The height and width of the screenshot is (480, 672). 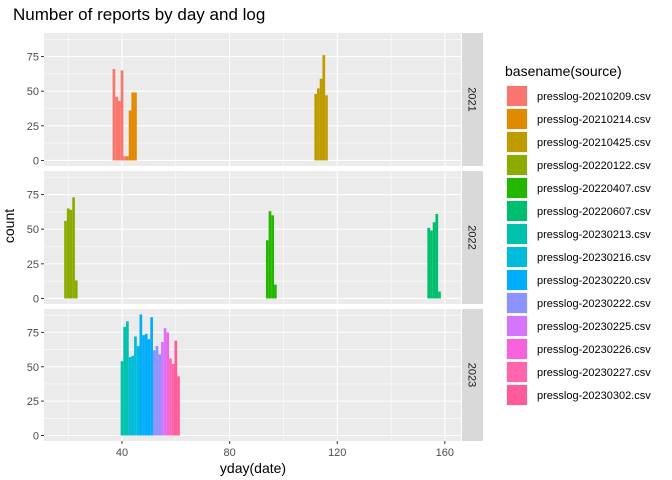 I want to click on y-axis-label: count, so click(x=9, y=226).